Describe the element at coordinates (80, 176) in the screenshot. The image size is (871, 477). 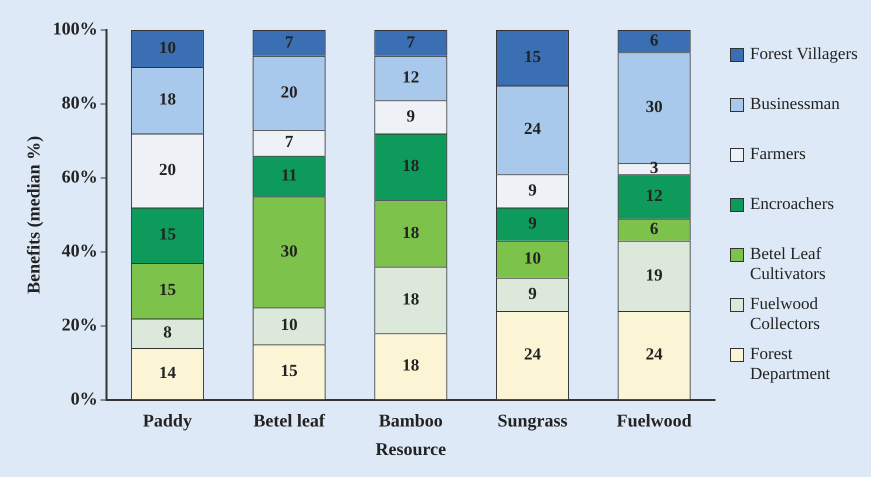
I see `y-tick-label: 60%` at that location.